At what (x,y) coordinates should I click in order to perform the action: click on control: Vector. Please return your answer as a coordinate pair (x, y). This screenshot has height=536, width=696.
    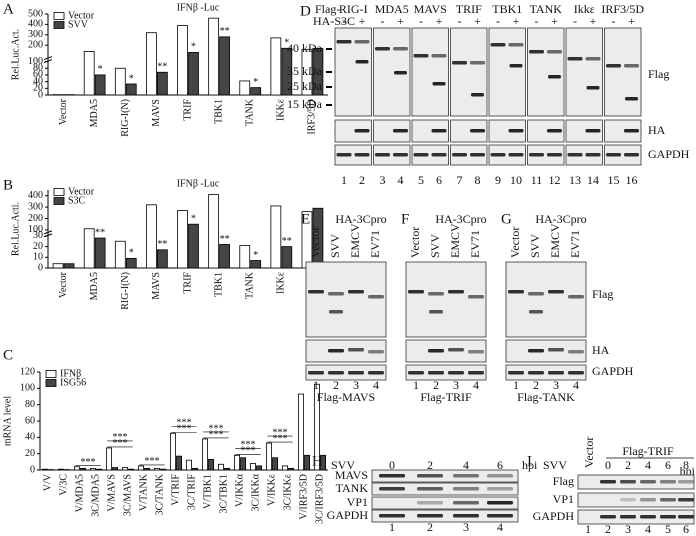
    Looking at the image, I should click on (589, 452).